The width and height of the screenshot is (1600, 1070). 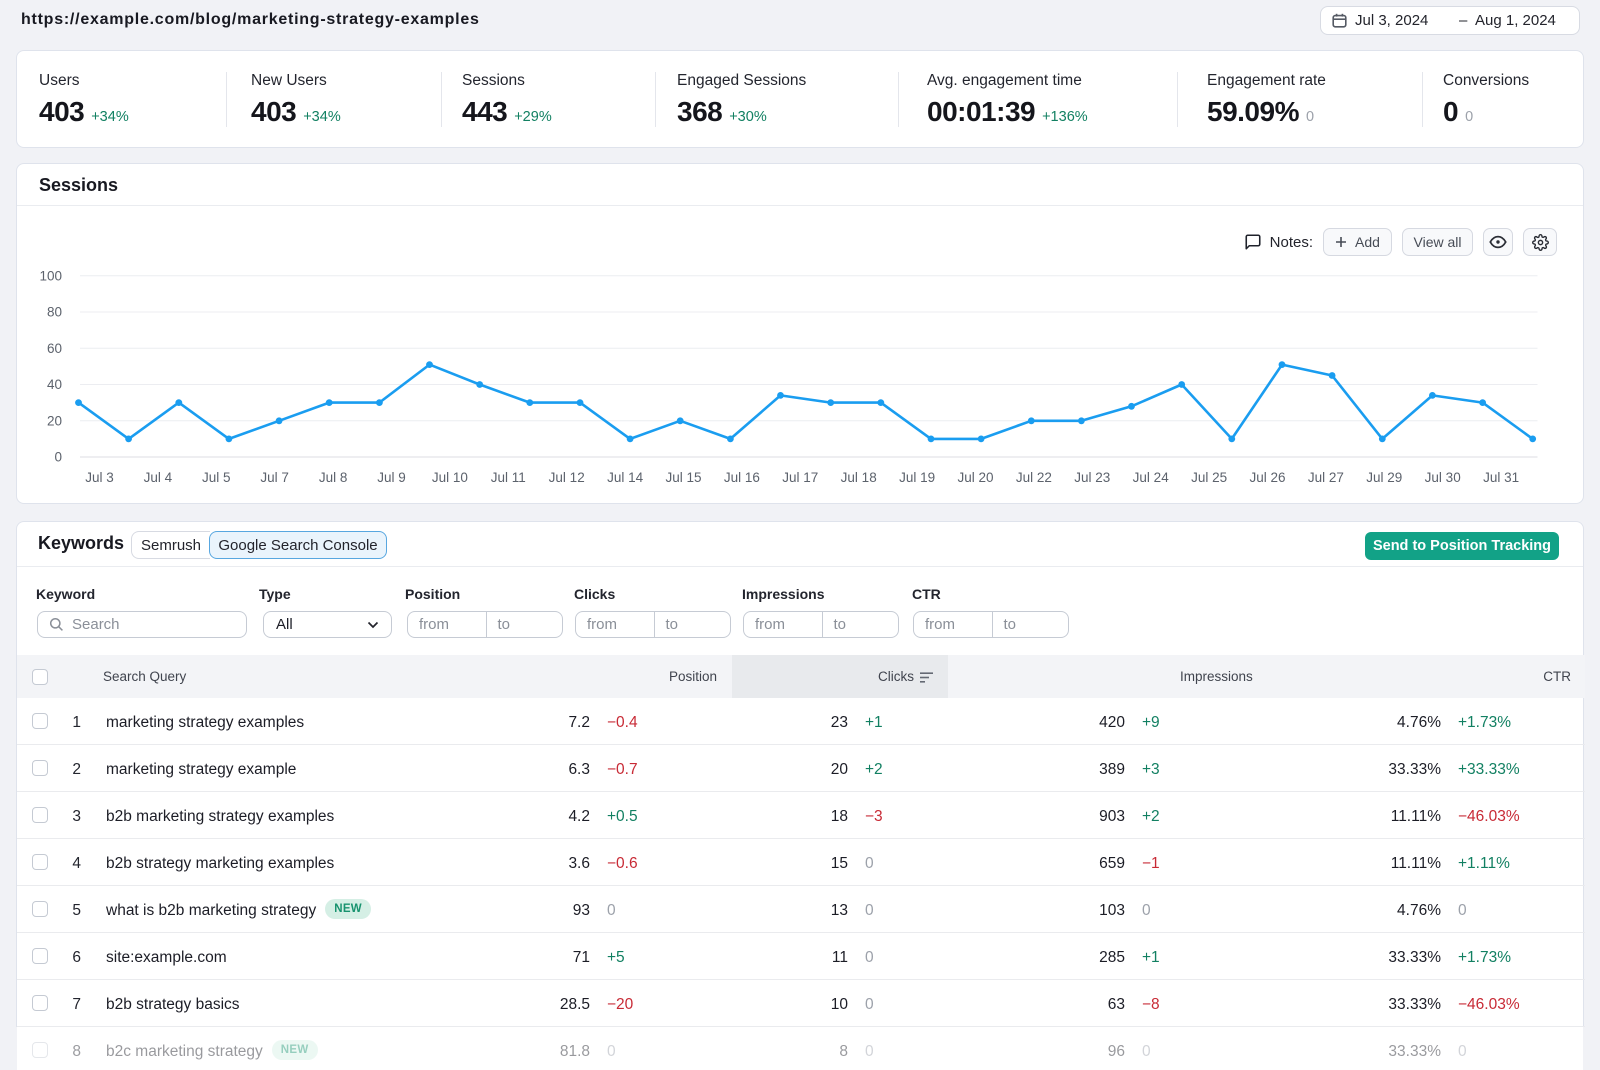 What do you see at coordinates (1326, 477) in the screenshot?
I see `svg-text: Jul 27` at bounding box center [1326, 477].